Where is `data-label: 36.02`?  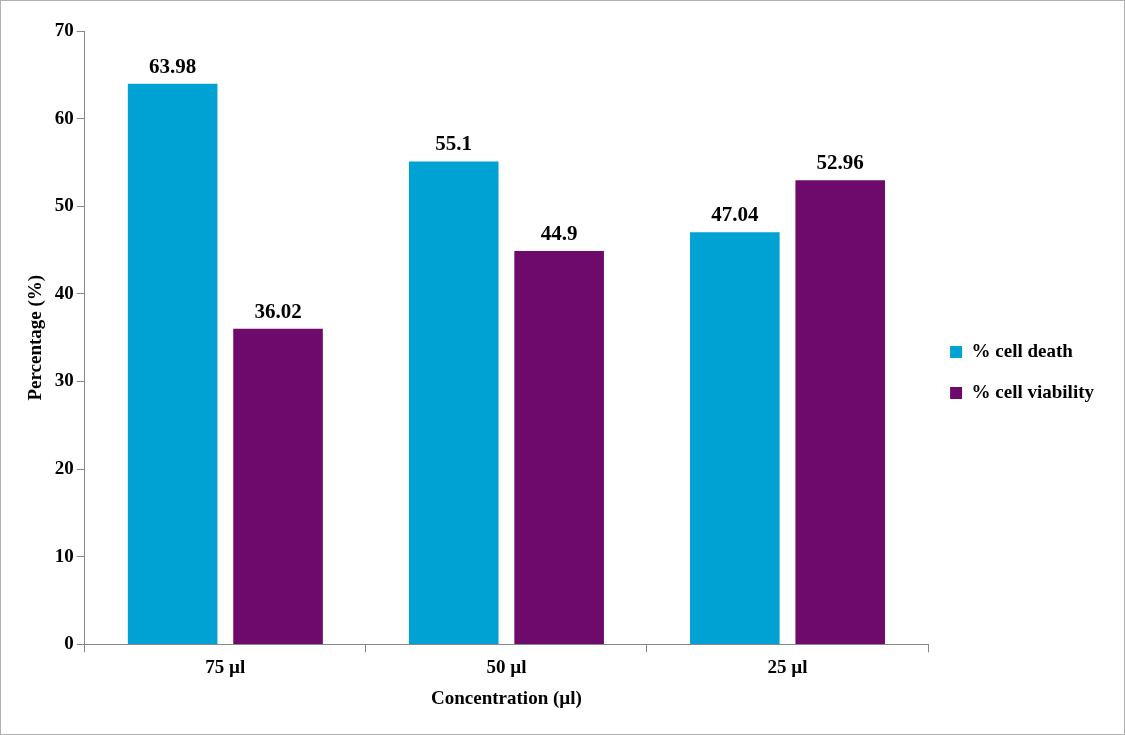 data-label: 36.02 is located at coordinates (278, 310).